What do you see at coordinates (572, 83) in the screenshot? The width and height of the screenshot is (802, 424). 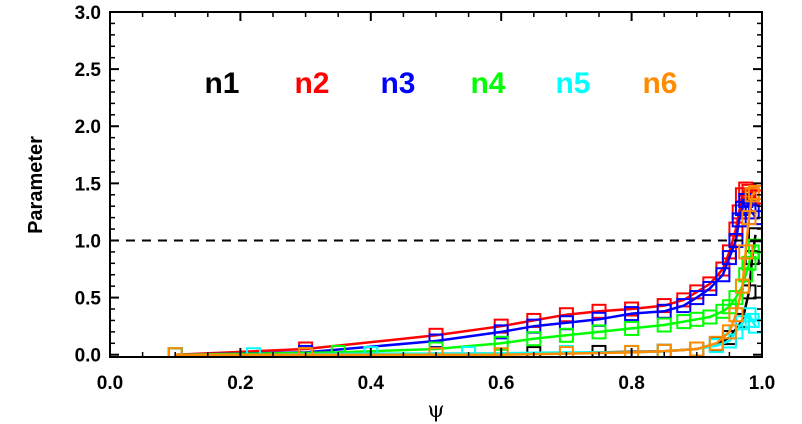 I see `legend-entry-n5: n5` at bounding box center [572, 83].